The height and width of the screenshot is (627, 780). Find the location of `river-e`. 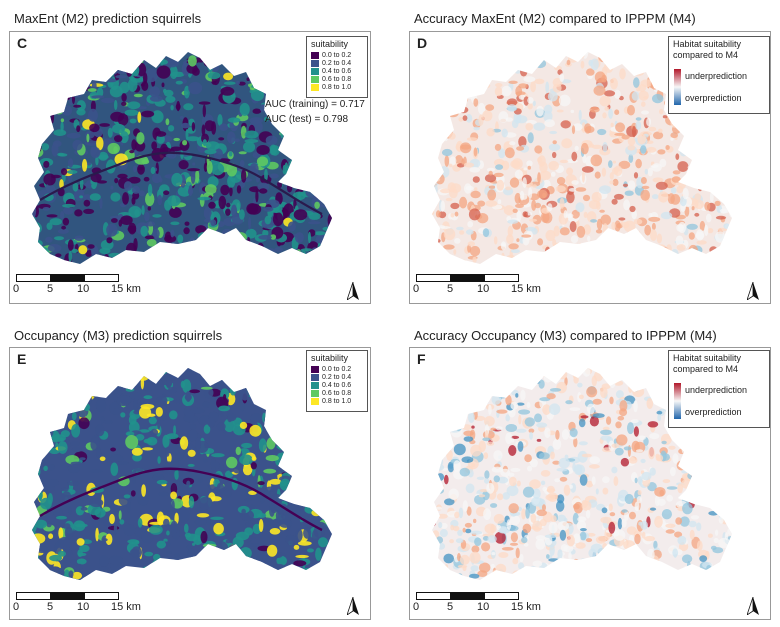

river-e is located at coordinates (181, 499).